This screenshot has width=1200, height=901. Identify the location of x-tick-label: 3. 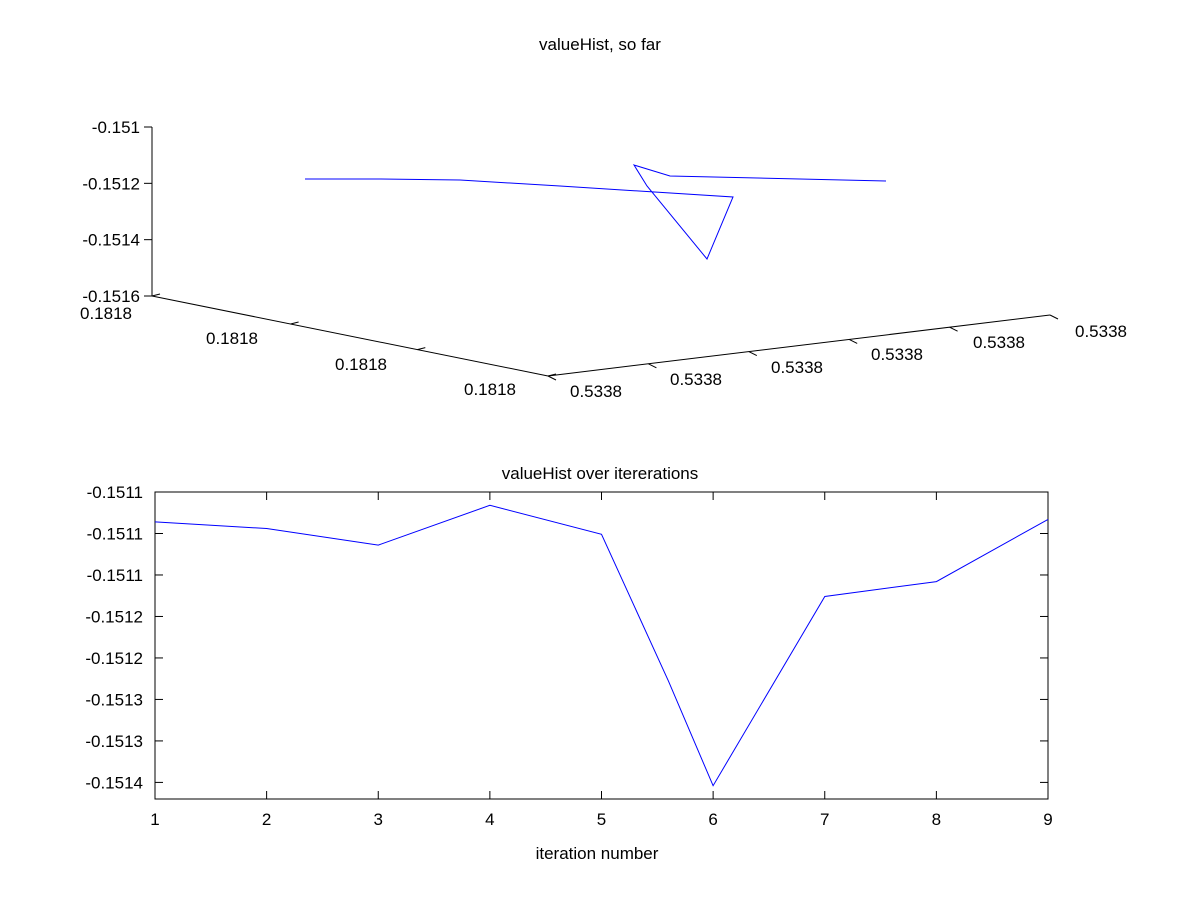
(378, 819).